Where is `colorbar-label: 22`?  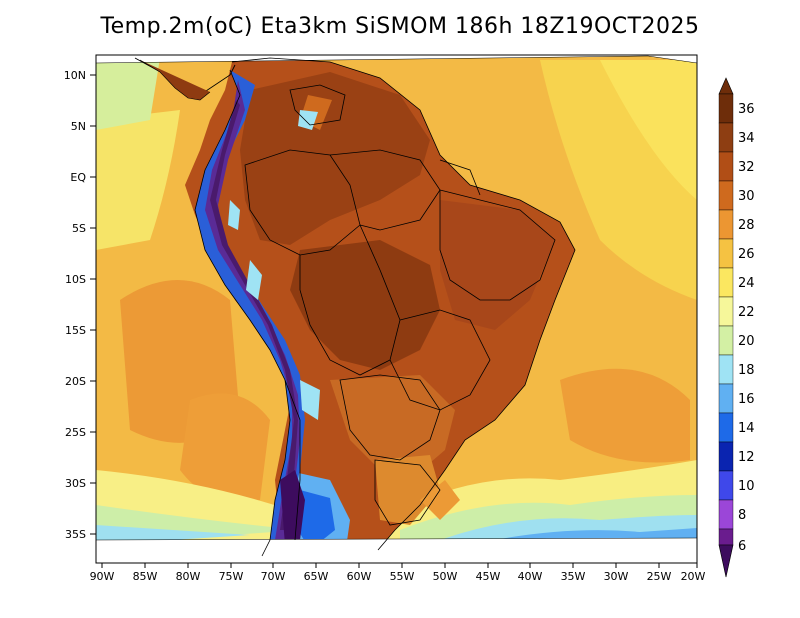
colorbar-label: 22 is located at coordinates (746, 312).